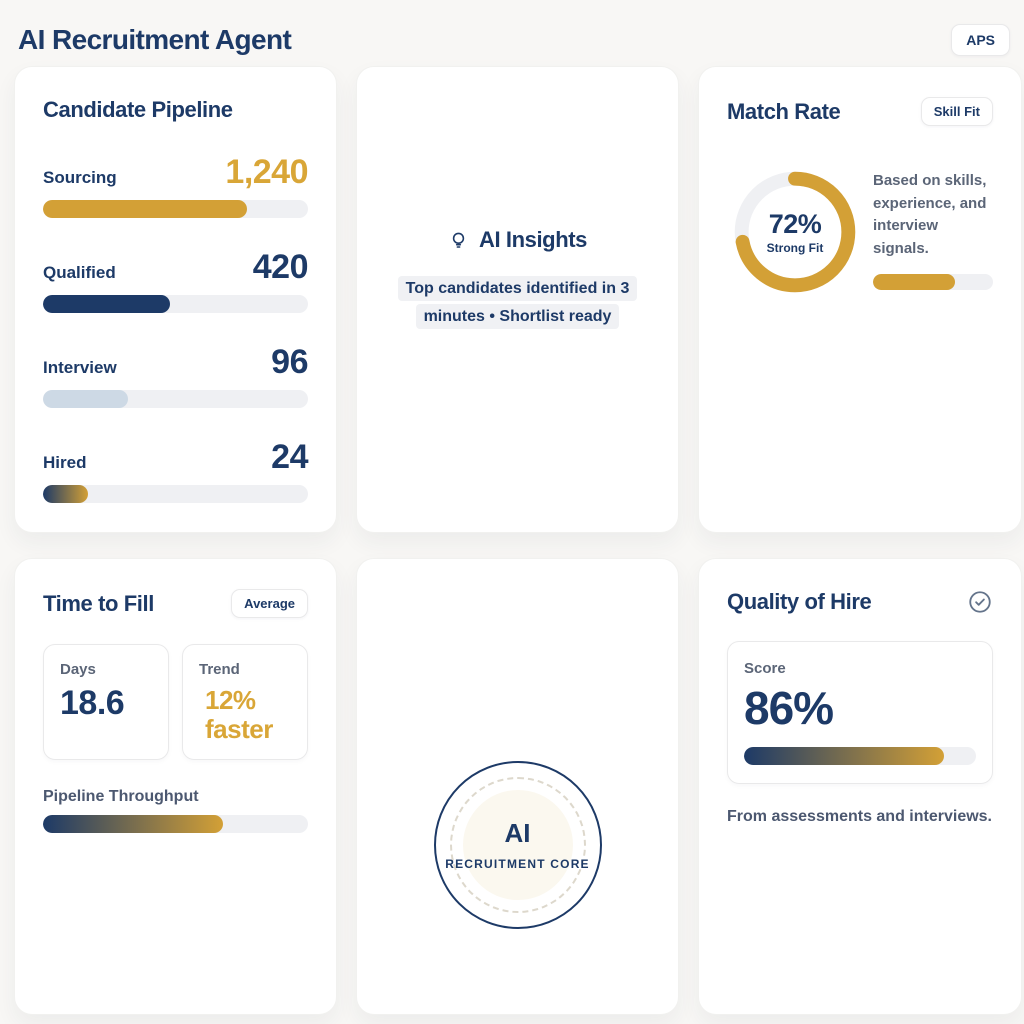  I want to click on score-value: 86%, so click(789, 708).